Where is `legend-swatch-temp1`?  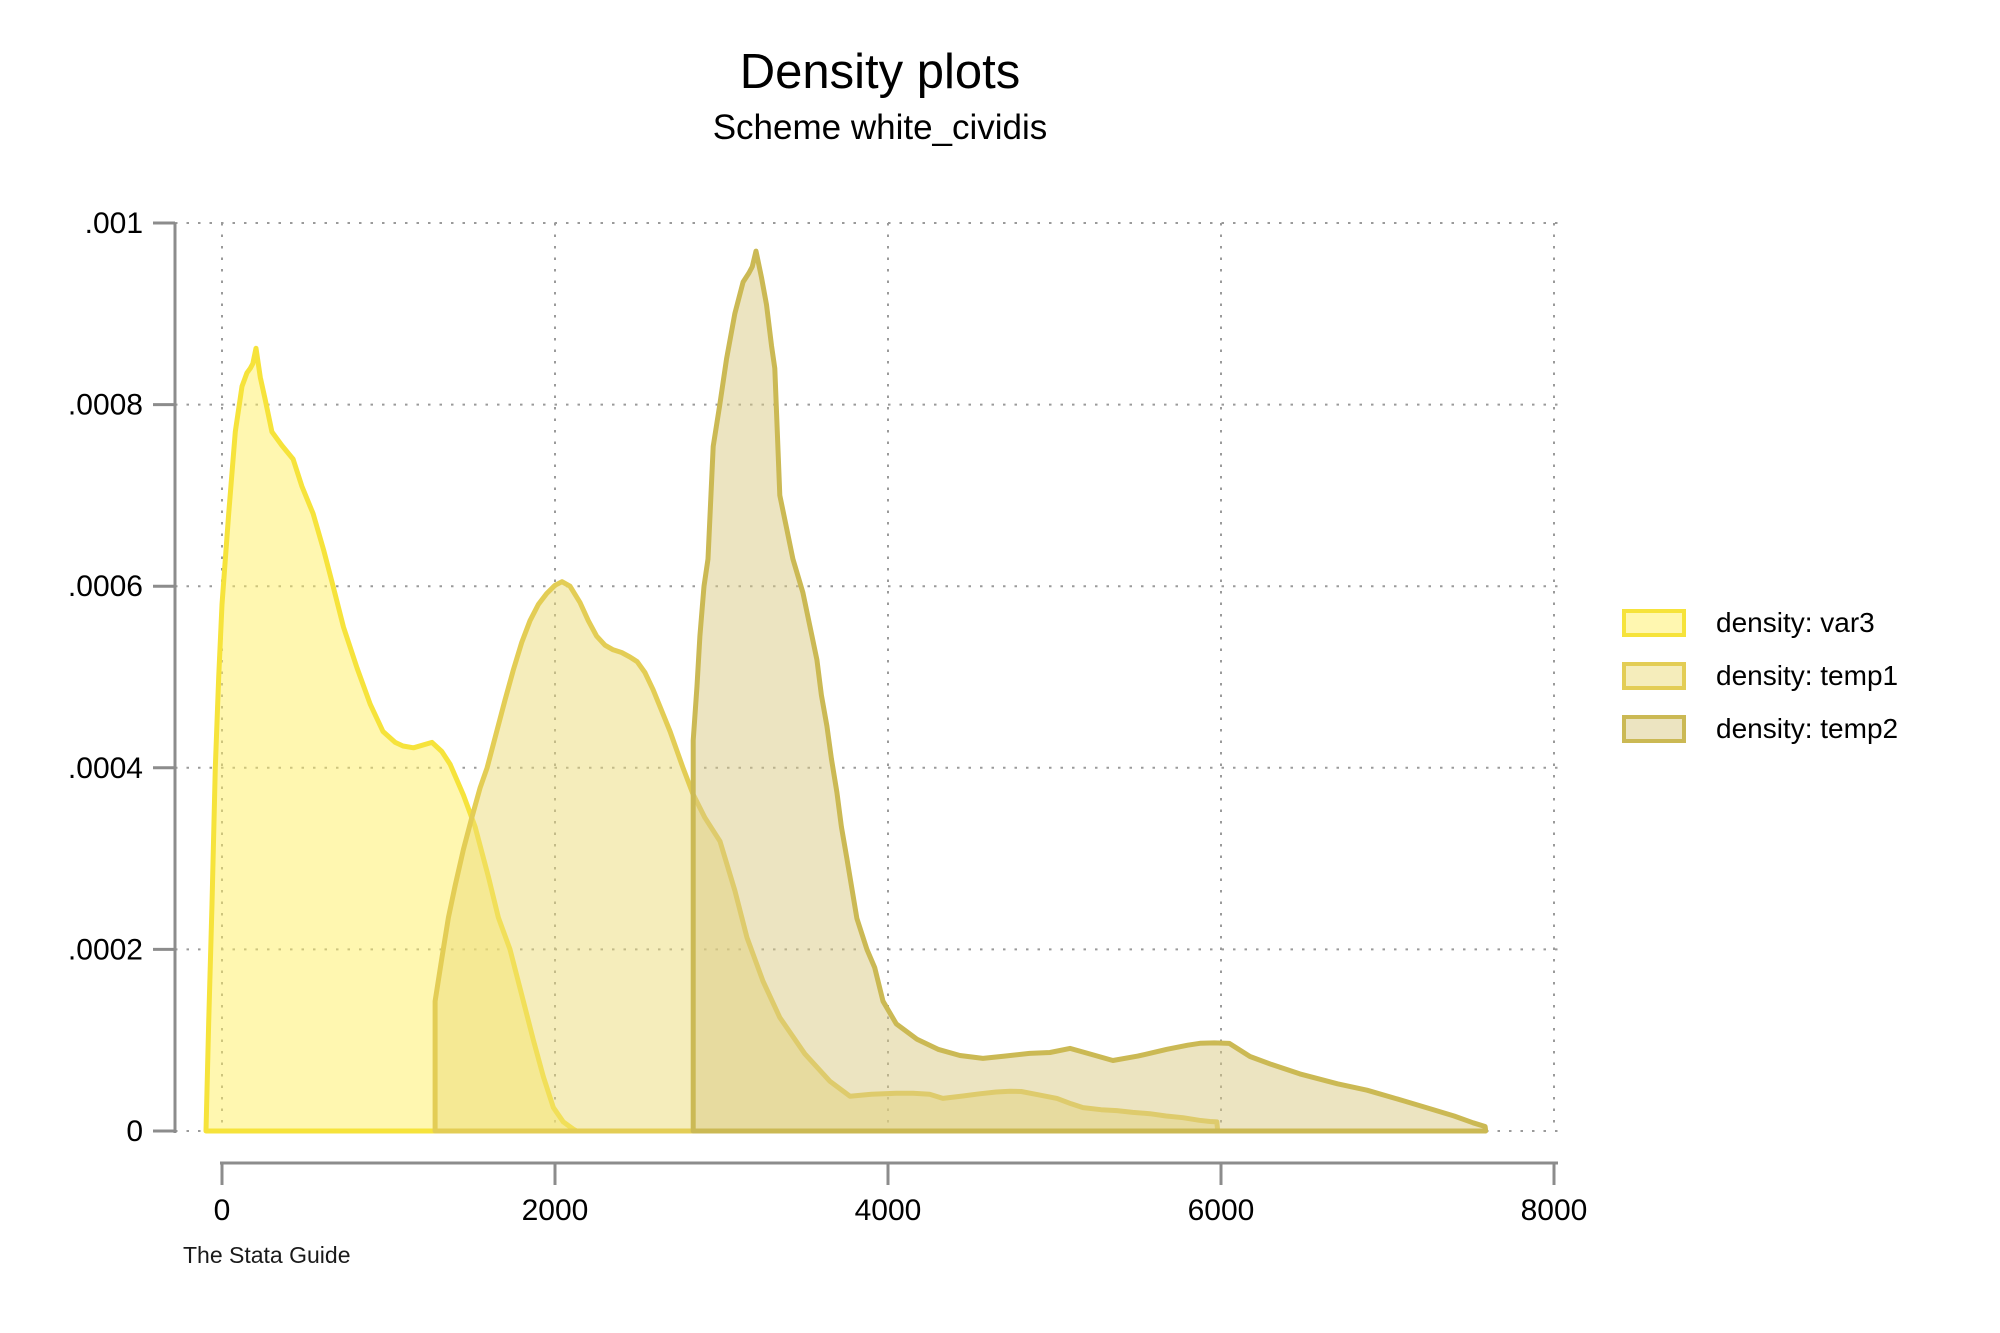
legend-swatch-temp1 is located at coordinates (1654, 676).